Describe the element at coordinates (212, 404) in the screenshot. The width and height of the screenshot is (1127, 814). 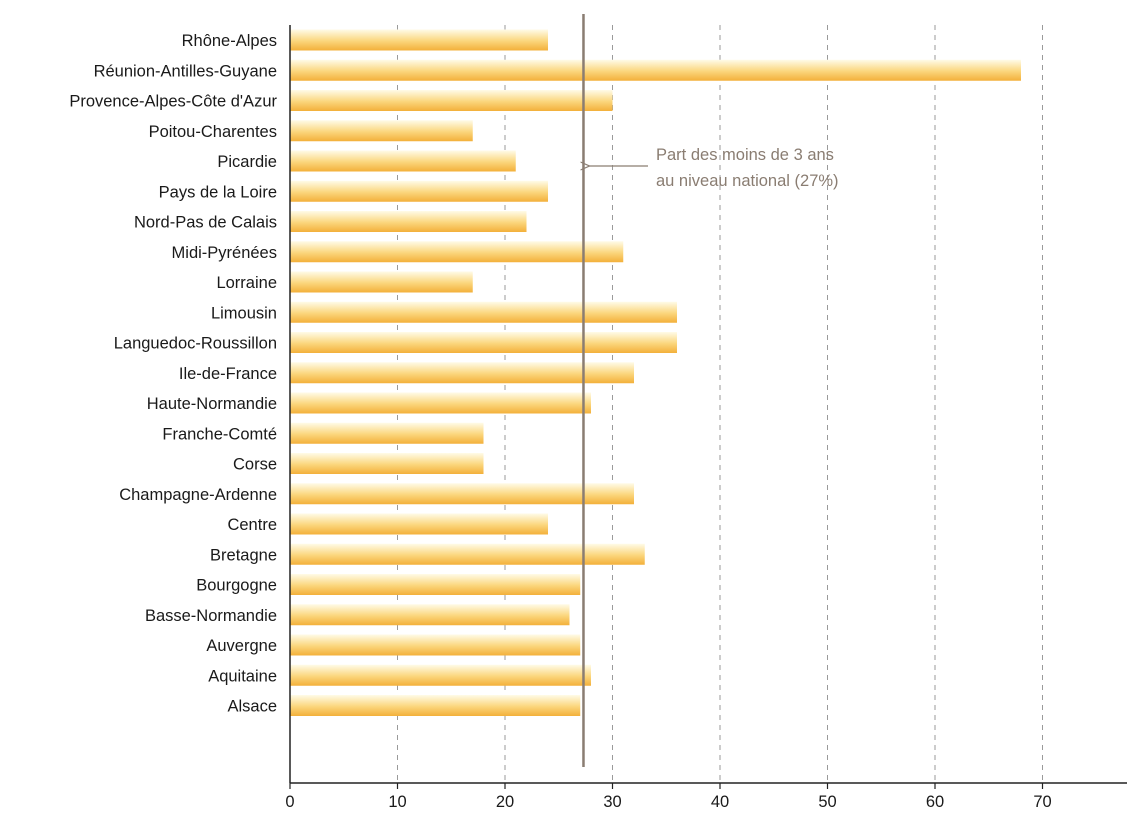
I see `category-label: Haute-Normandie` at that location.